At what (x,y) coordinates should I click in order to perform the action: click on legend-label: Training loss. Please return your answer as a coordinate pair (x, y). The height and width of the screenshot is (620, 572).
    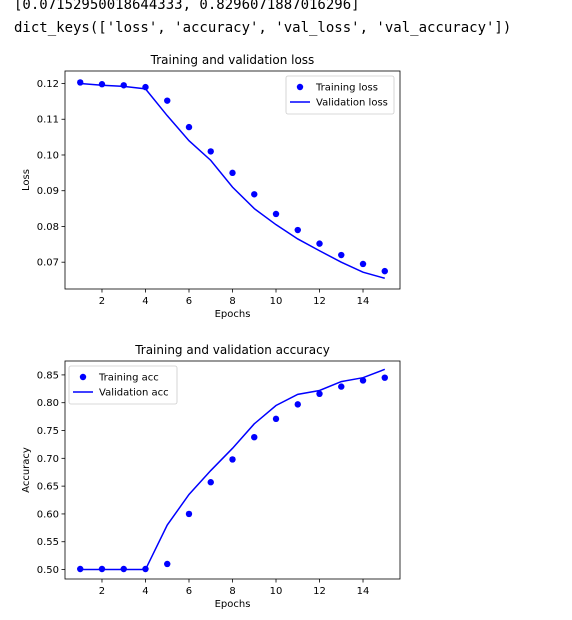
    Looking at the image, I should click on (346, 88).